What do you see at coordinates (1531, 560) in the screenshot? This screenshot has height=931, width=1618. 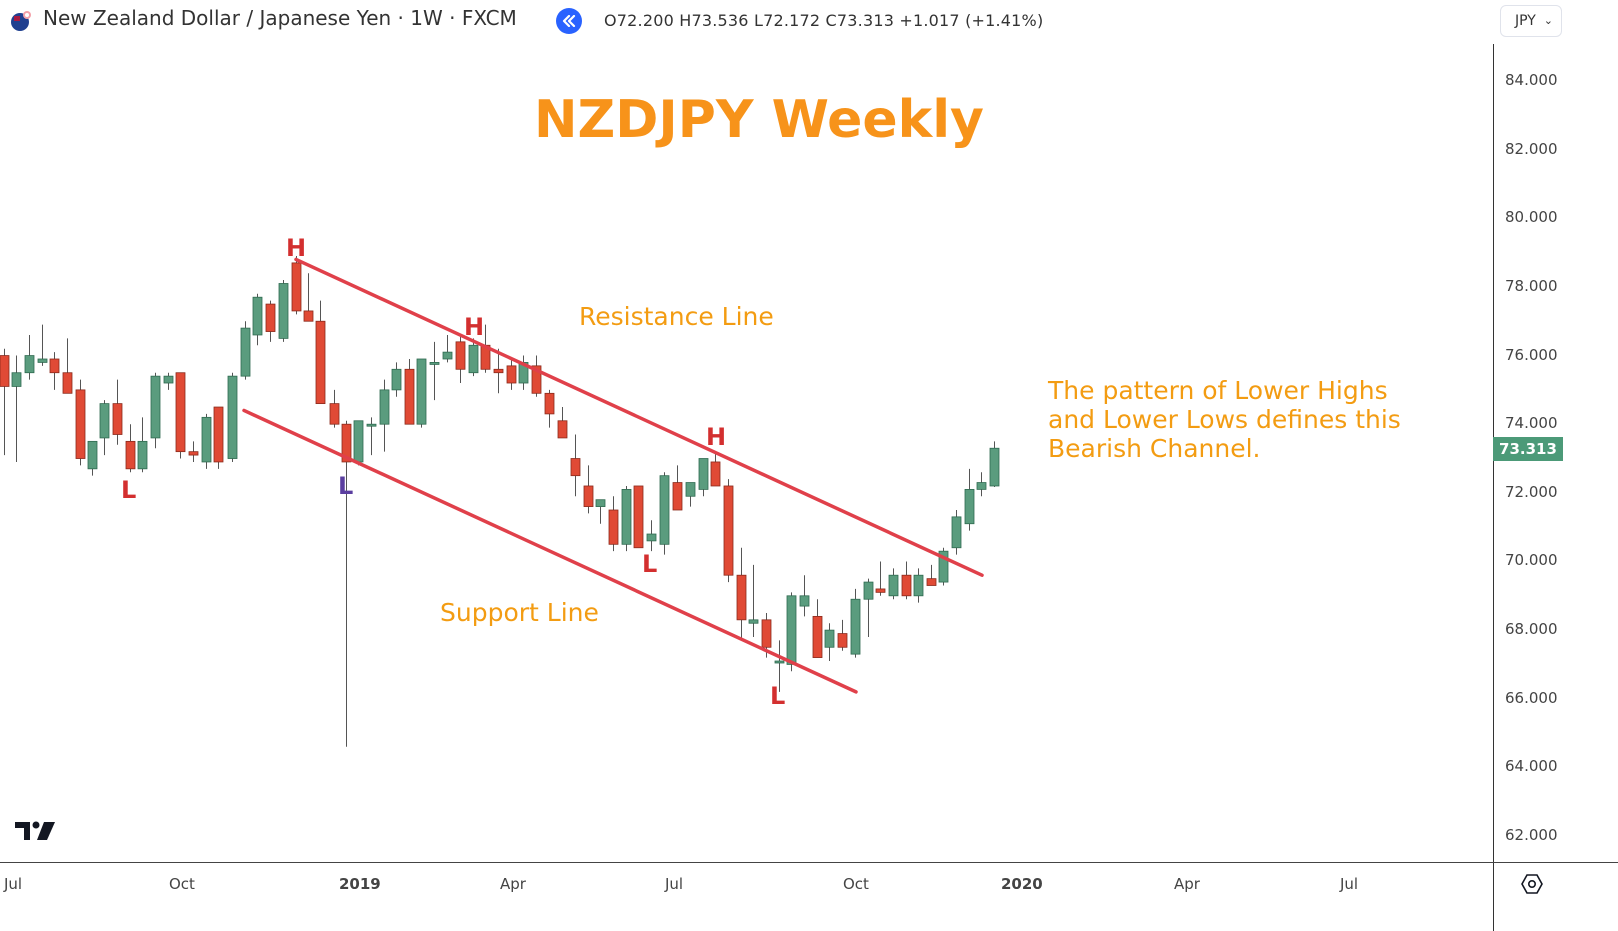 I see `price-tick-label: 70.000` at bounding box center [1531, 560].